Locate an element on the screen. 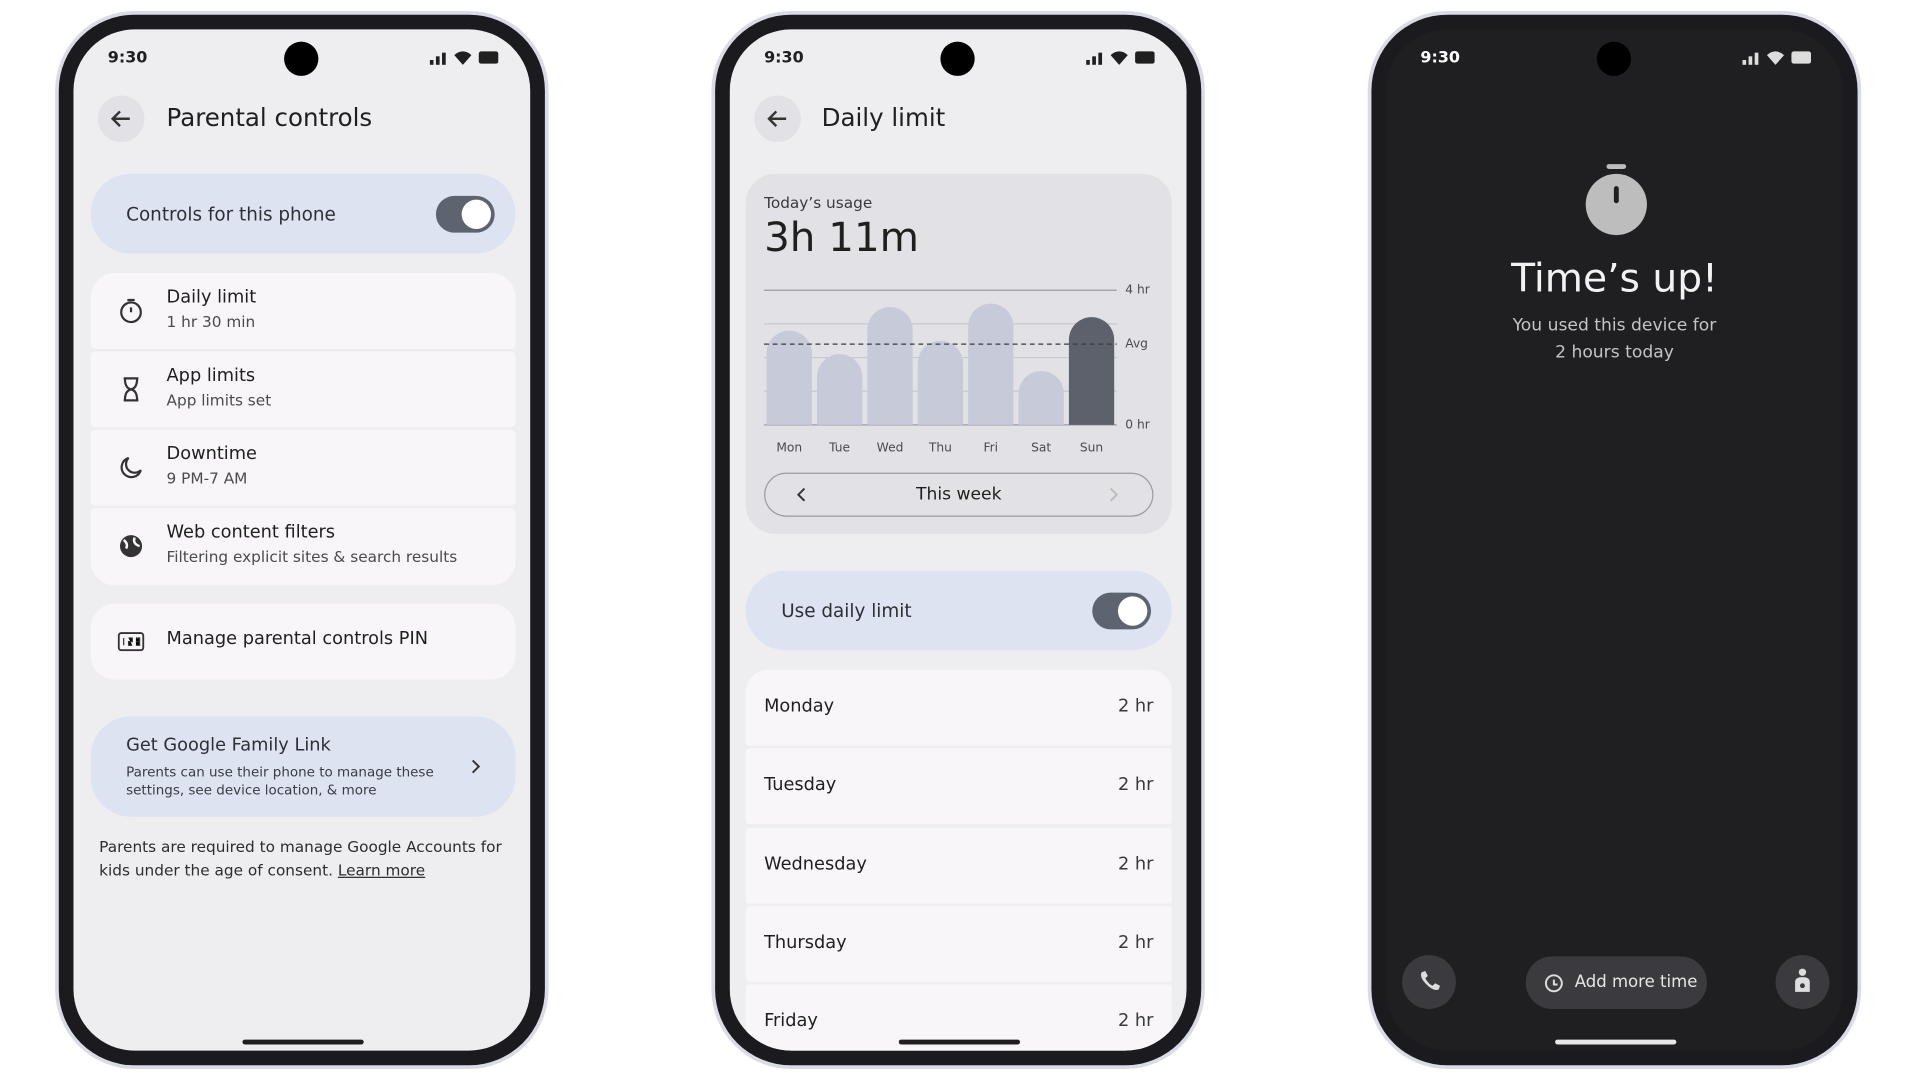 Image resolution: width=1920 pixels, height=1080 pixels. week-label: This week is located at coordinates (959, 494).